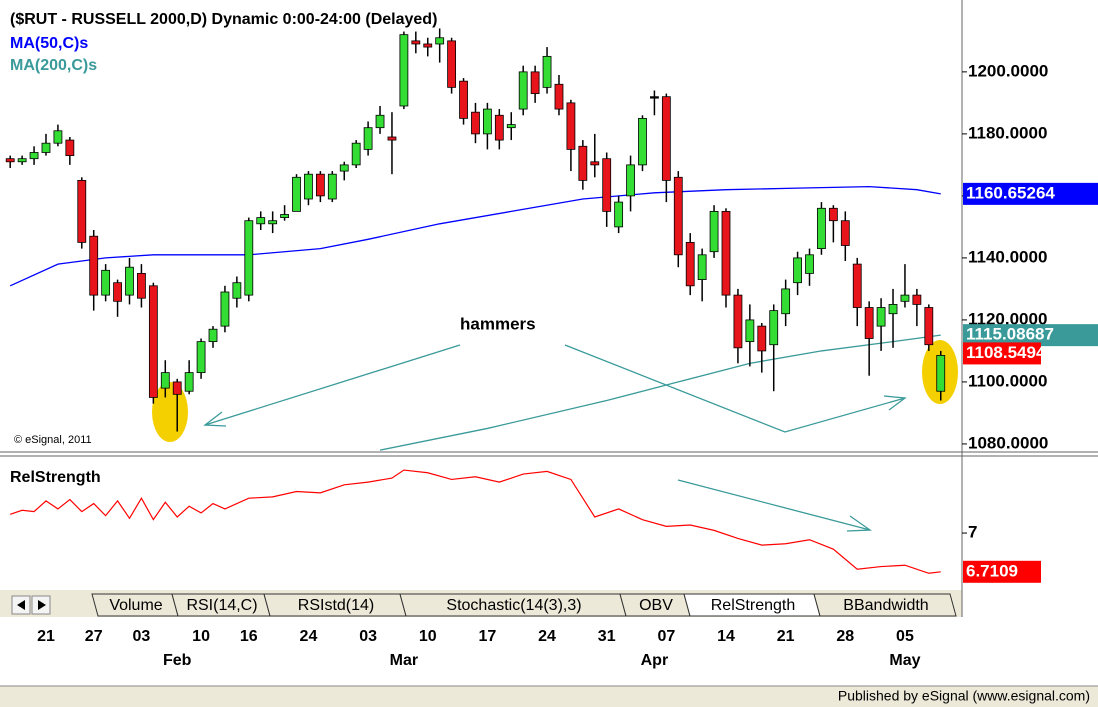 Image resolution: width=1098 pixels, height=707 pixels. What do you see at coordinates (142, 636) in the screenshot?
I see `x-tick-label: 03` at bounding box center [142, 636].